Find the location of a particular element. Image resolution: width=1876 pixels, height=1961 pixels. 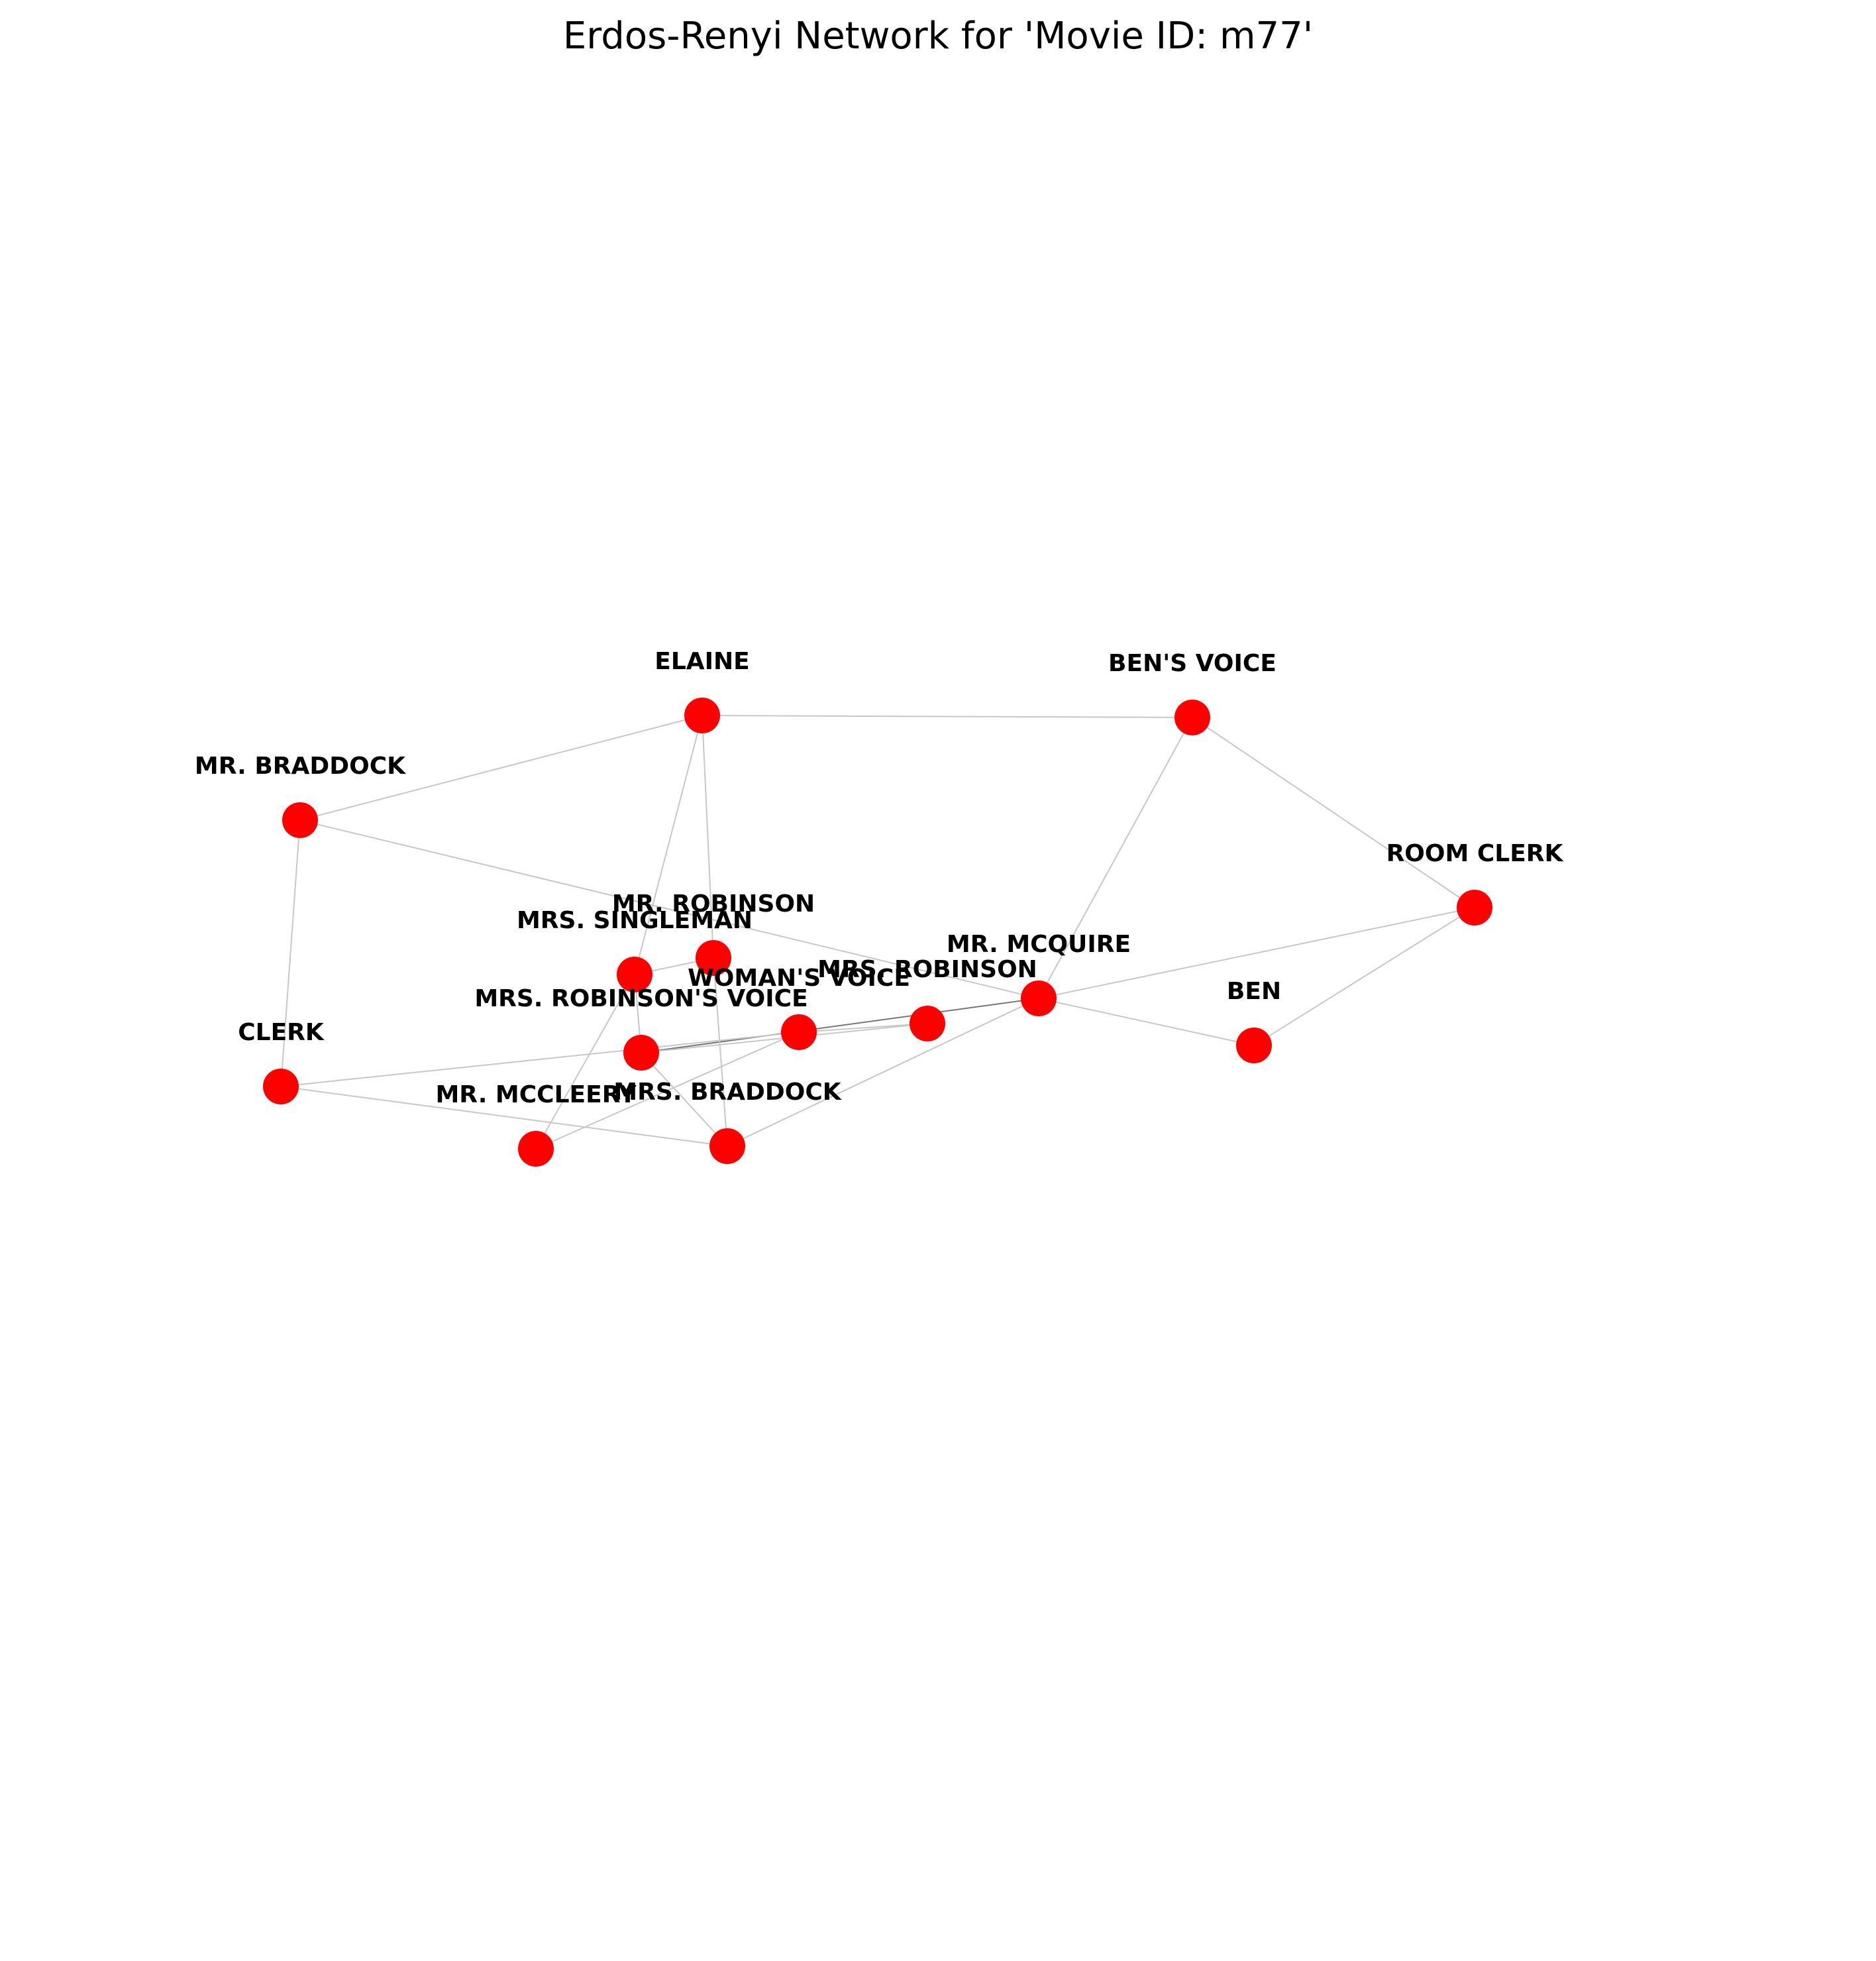

edge-womans_voice-mrs_robinson is located at coordinates (863, 1028).